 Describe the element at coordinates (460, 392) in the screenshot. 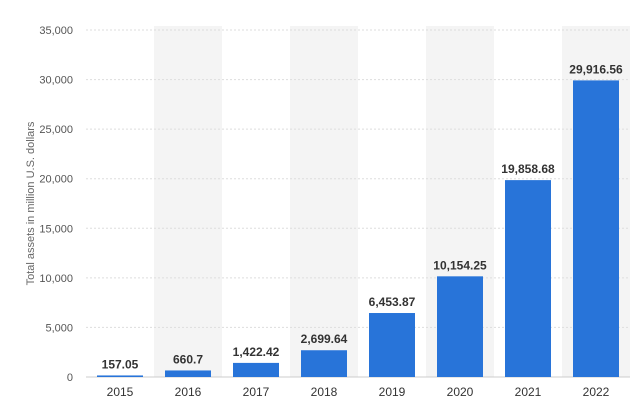

I see `x-tick-label-2020: 2020` at that location.